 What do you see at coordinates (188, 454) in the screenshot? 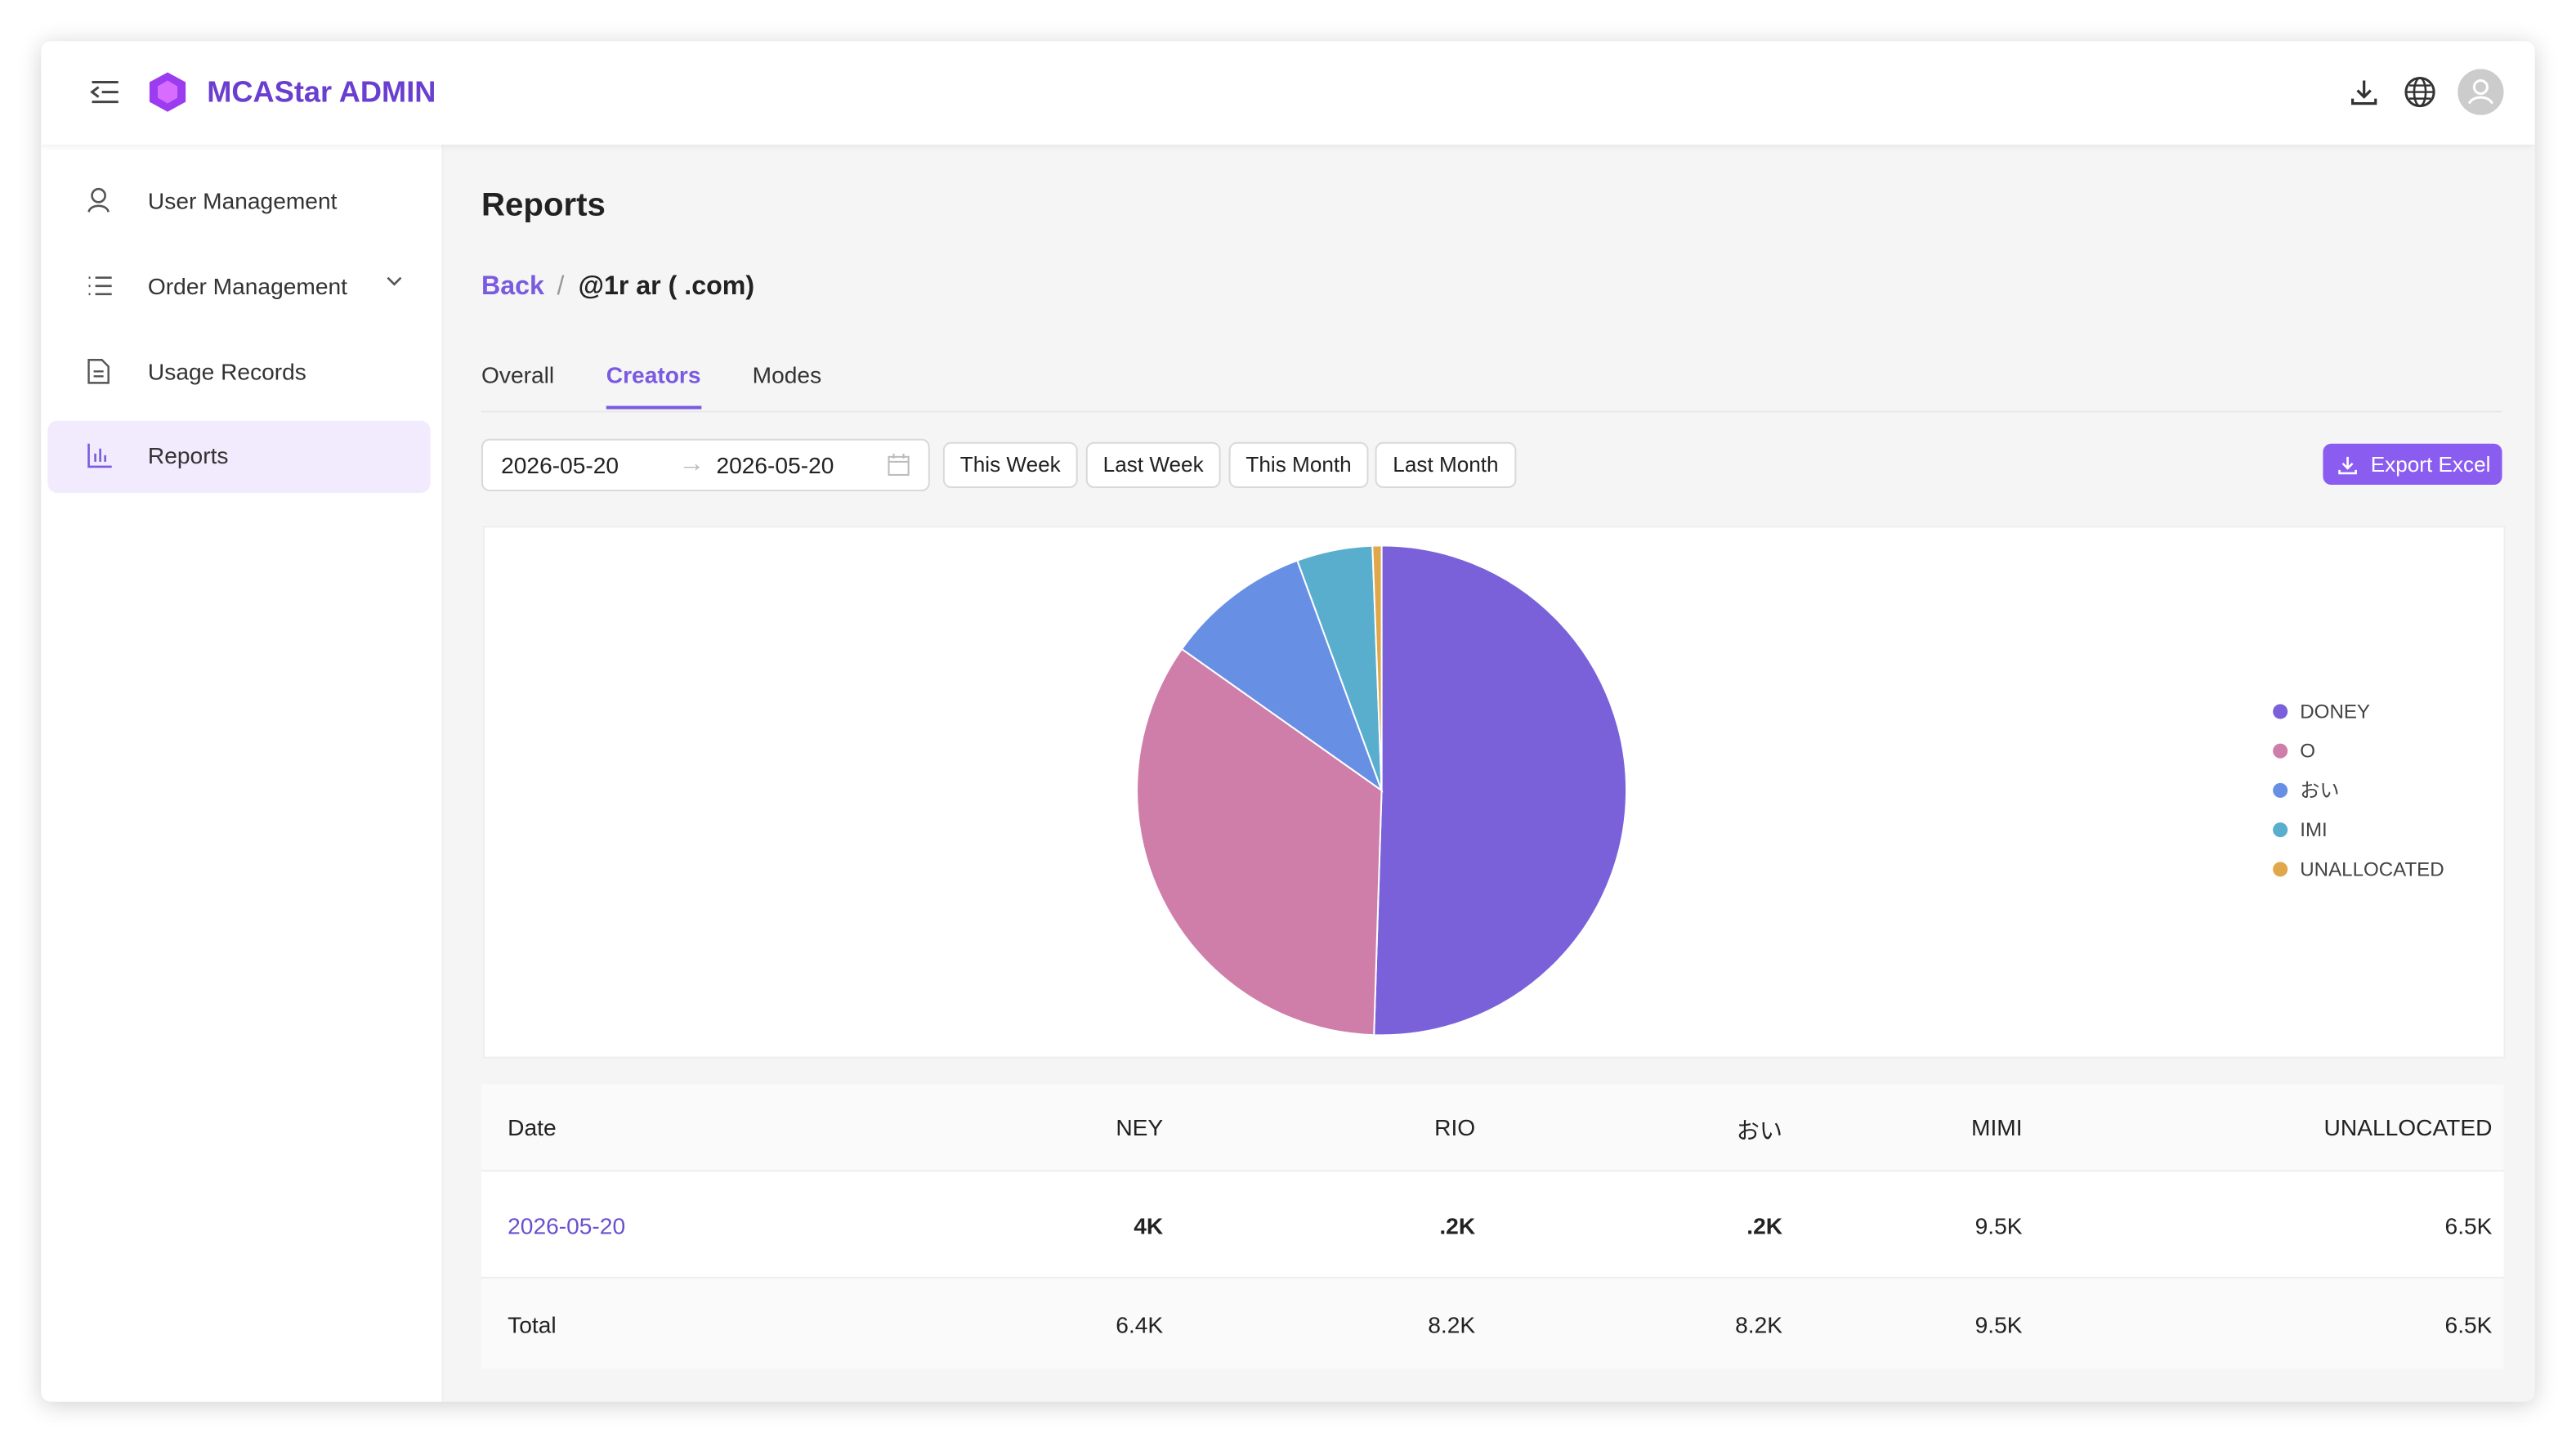
I see `nav-label: Reports` at bounding box center [188, 454].